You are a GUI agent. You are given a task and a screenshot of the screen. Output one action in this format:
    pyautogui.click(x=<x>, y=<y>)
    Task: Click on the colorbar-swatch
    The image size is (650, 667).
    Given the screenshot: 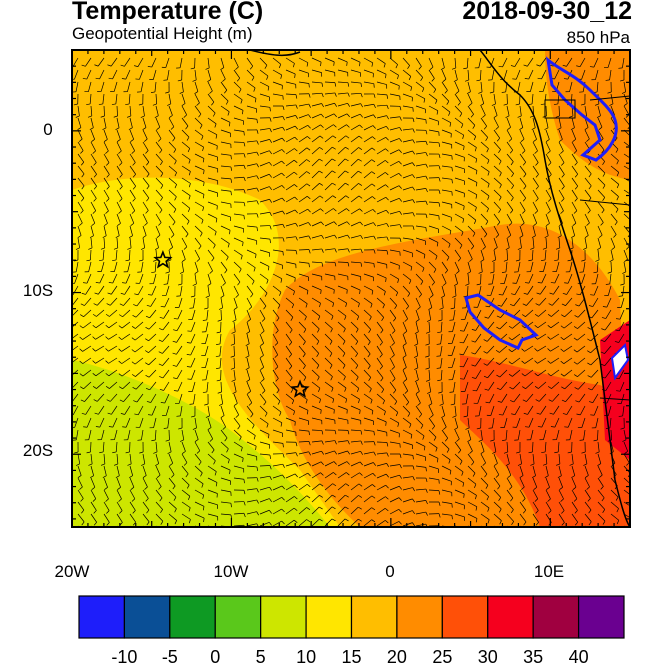 What is the action you would take?
    pyautogui.click(x=601, y=617)
    